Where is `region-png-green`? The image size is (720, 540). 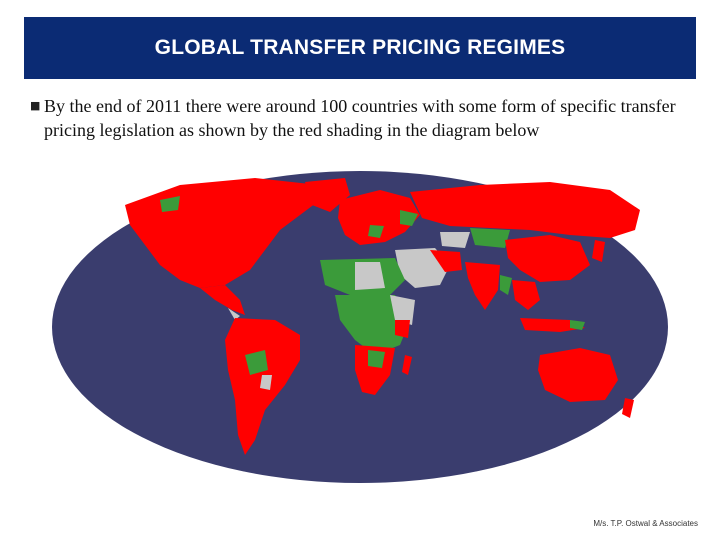
region-png-green is located at coordinates (577, 325).